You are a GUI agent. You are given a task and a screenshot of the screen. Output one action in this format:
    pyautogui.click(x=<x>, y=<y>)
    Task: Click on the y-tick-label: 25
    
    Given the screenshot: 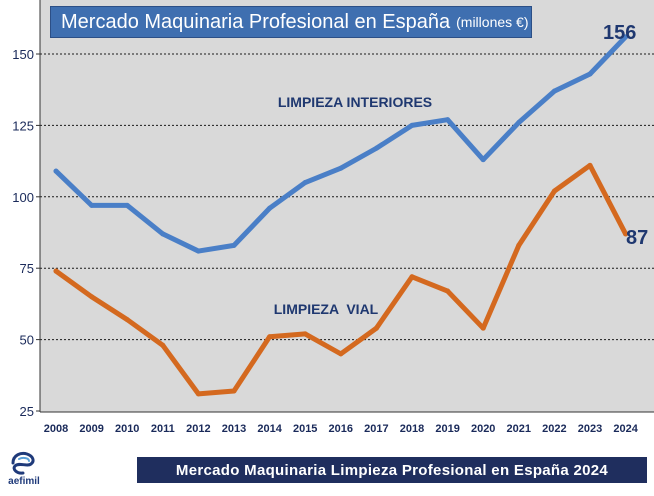 What is the action you would take?
    pyautogui.click(x=27, y=411)
    